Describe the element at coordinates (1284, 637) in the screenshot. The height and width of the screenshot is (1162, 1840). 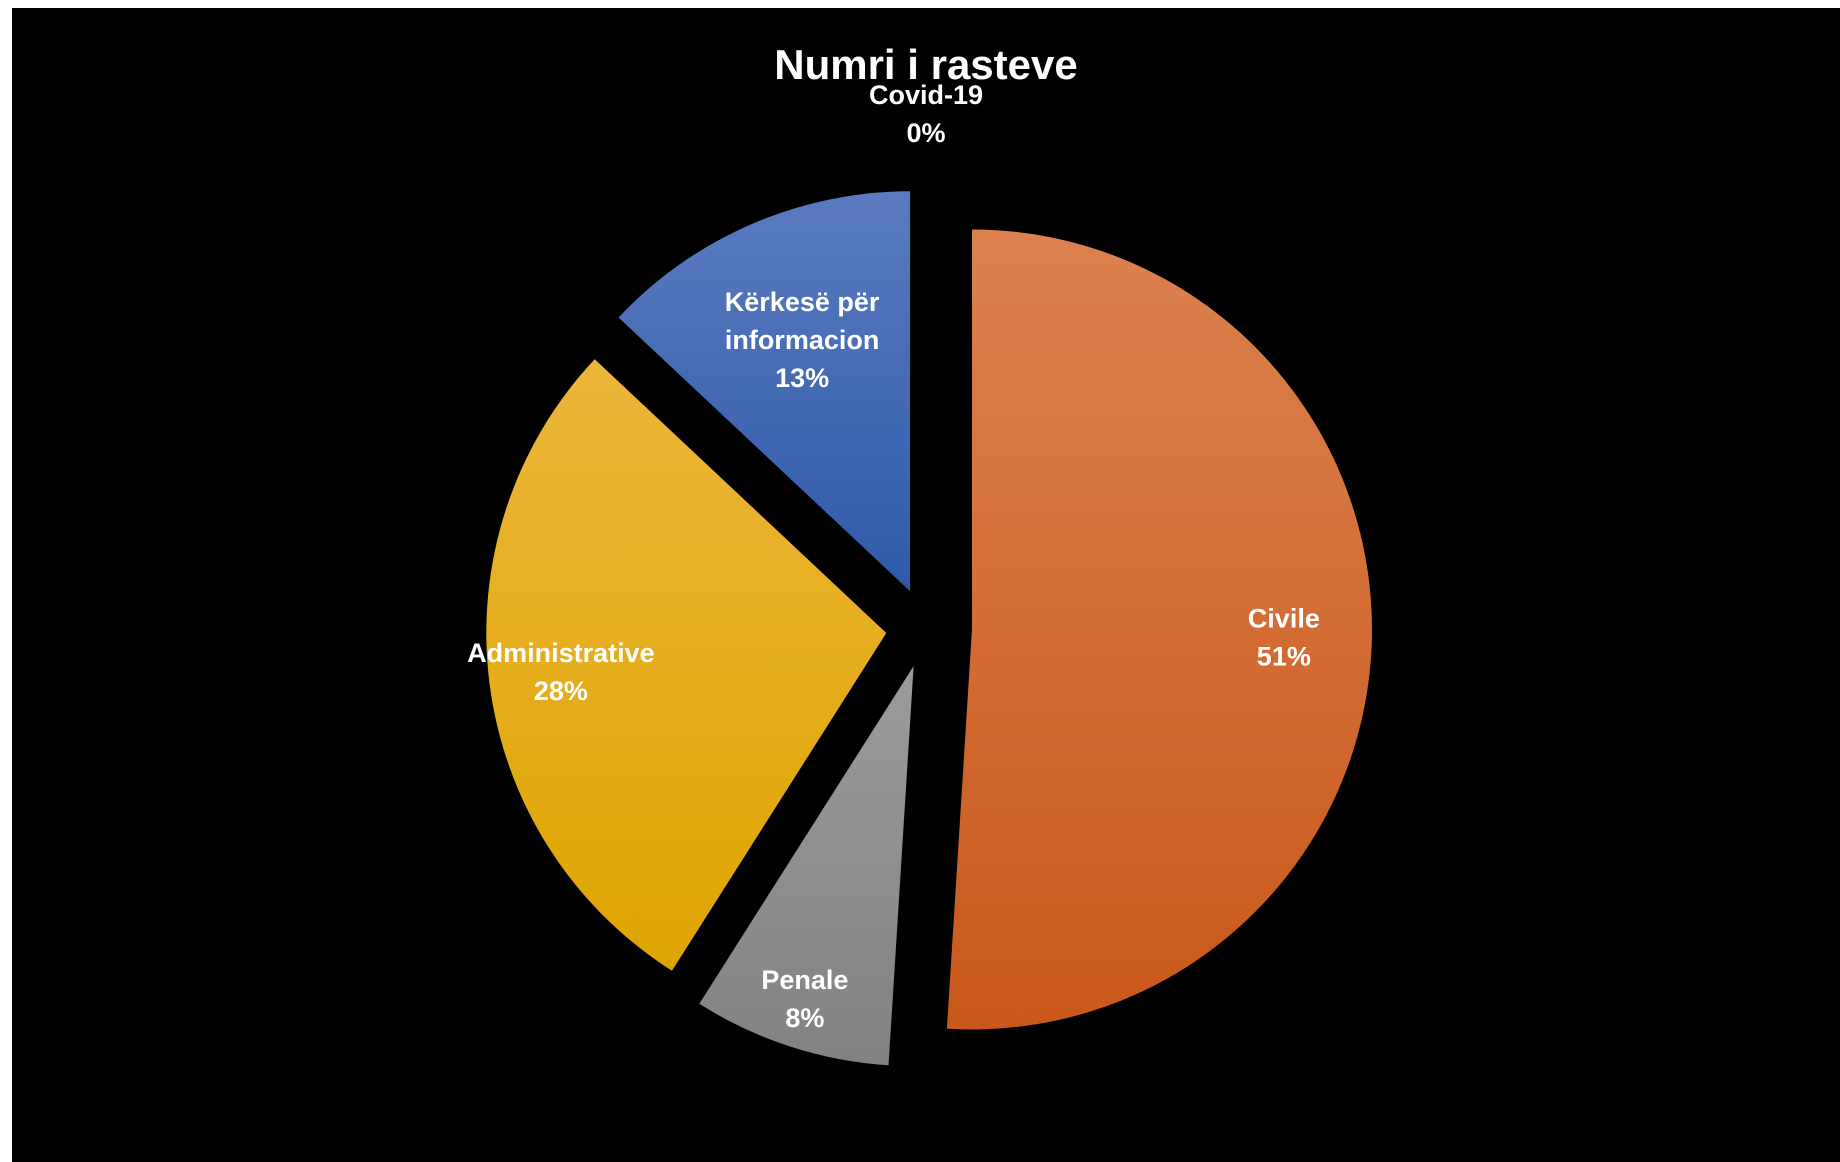
I see `slice-label-civile: Civile 51%` at that location.